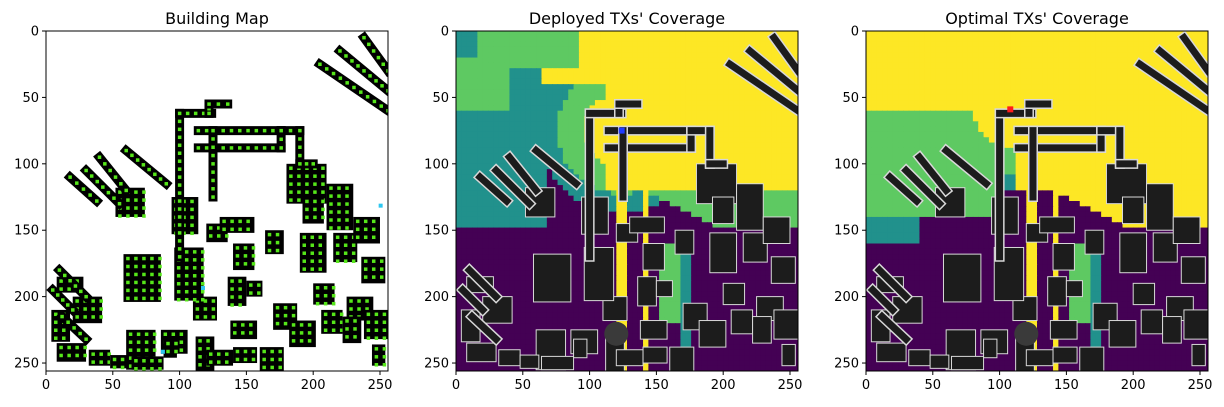 This screenshot has width=1224, height=407. What do you see at coordinates (436, 364) in the screenshot?
I see `y-tick-label: 250` at bounding box center [436, 364].